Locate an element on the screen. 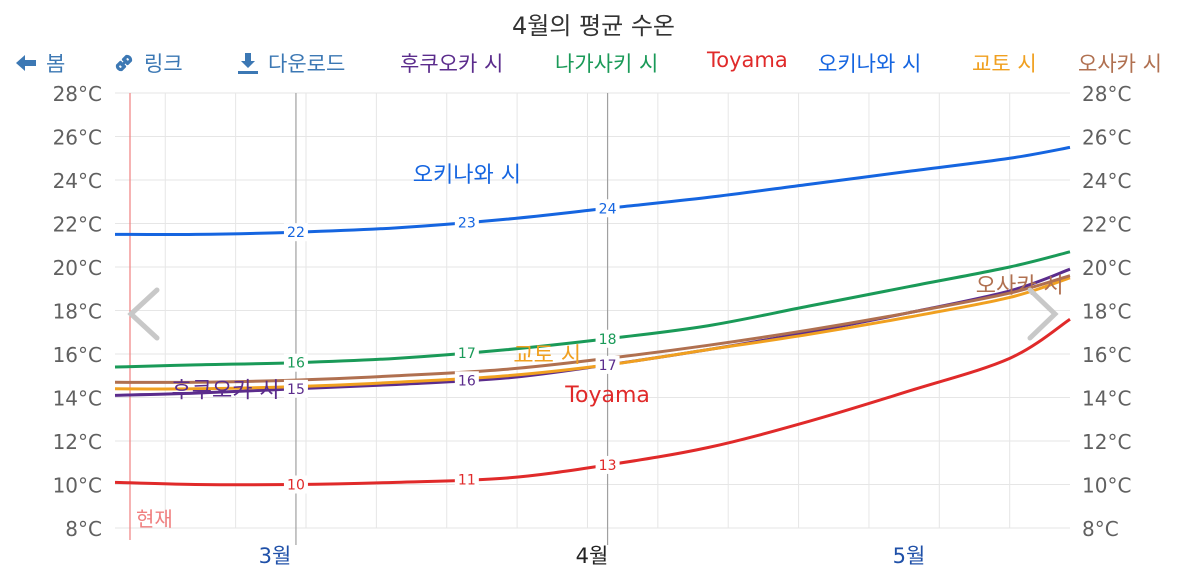 Image resolution: width=1187 pixels, height=575 pixels. y-tick-label-left: 22°C is located at coordinates (77, 225).